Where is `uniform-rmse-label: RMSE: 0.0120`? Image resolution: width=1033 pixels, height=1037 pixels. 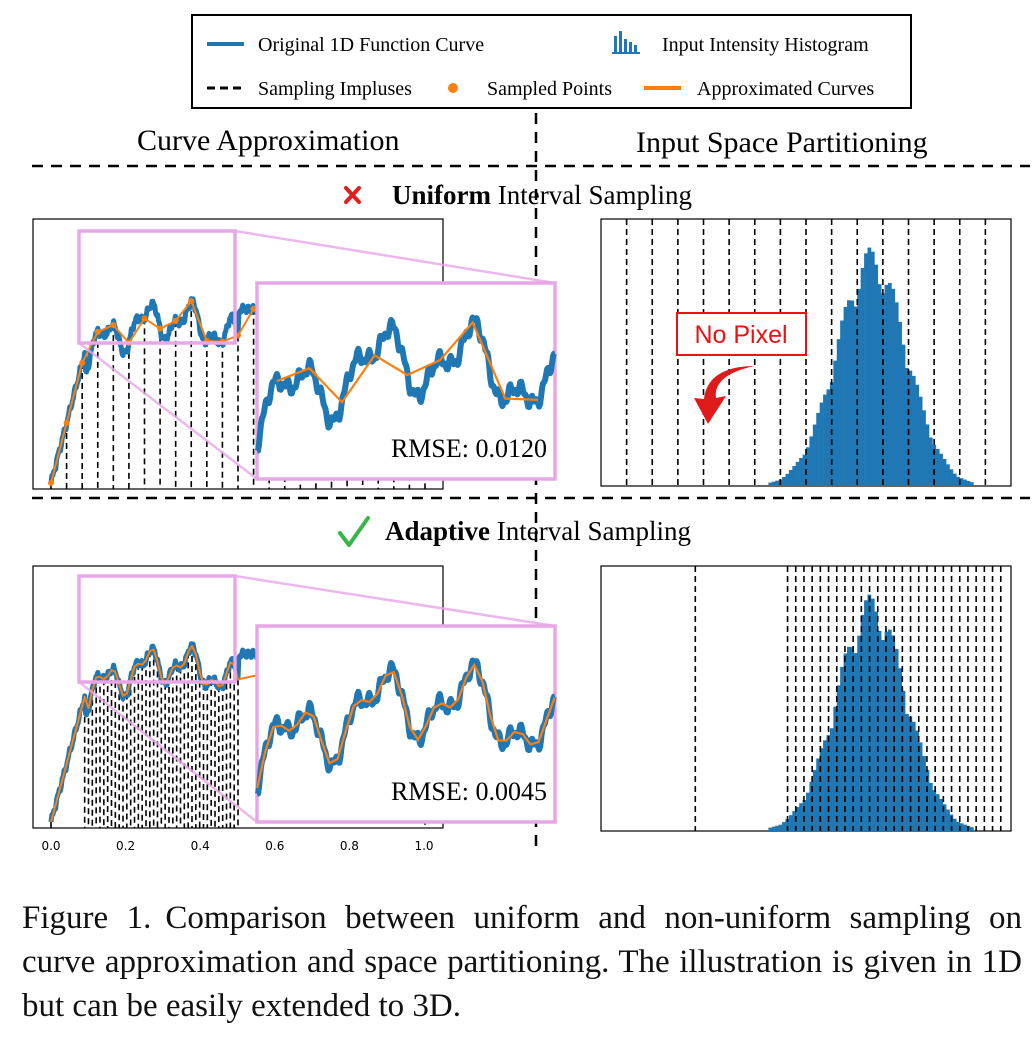
uniform-rmse-label: RMSE: 0.0120 is located at coordinates (469, 448).